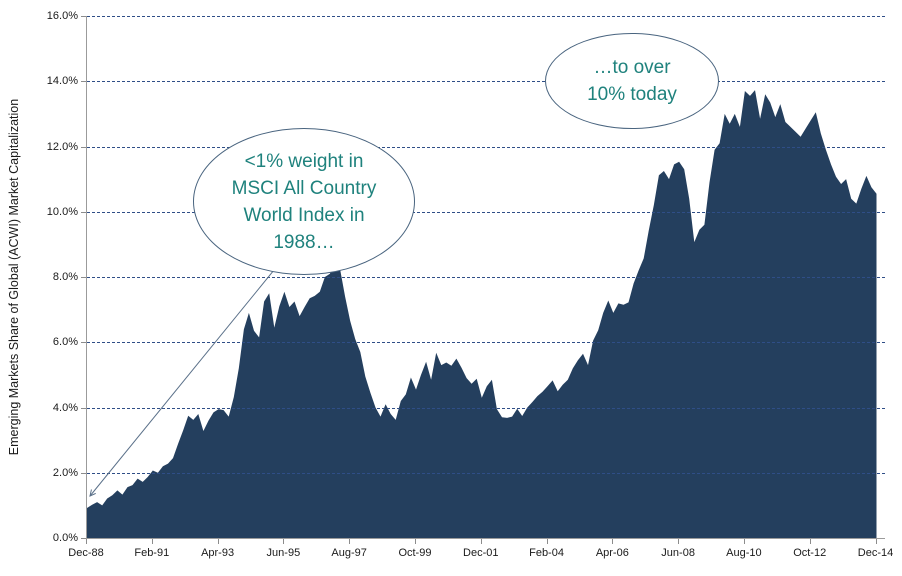 This screenshot has height=576, width=902. Describe the element at coordinates (744, 553) in the screenshot. I see `x-tick-label: Aug-10` at that location.